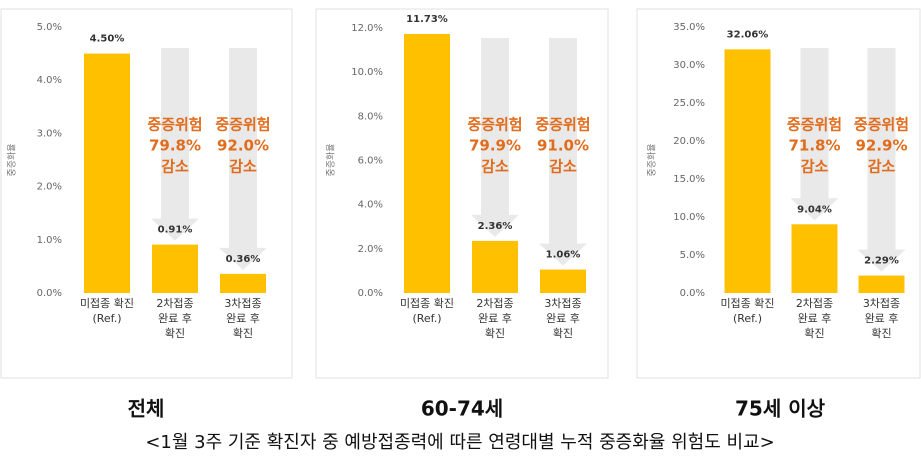 This screenshot has height=470, width=921. I want to click on y-tick-label: 35.0%, so click(689, 27).